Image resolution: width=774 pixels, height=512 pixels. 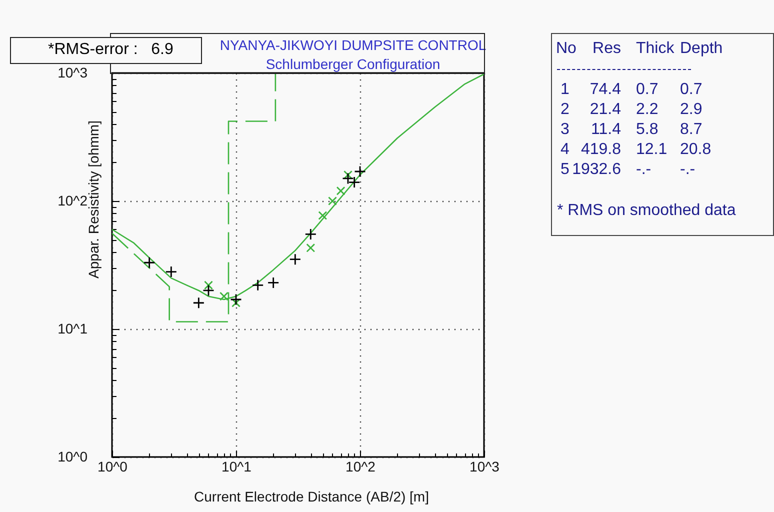 What do you see at coordinates (631, 109) in the screenshot?
I see `text: 2 21.4 2.2 2.9` at bounding box center [631, 109].